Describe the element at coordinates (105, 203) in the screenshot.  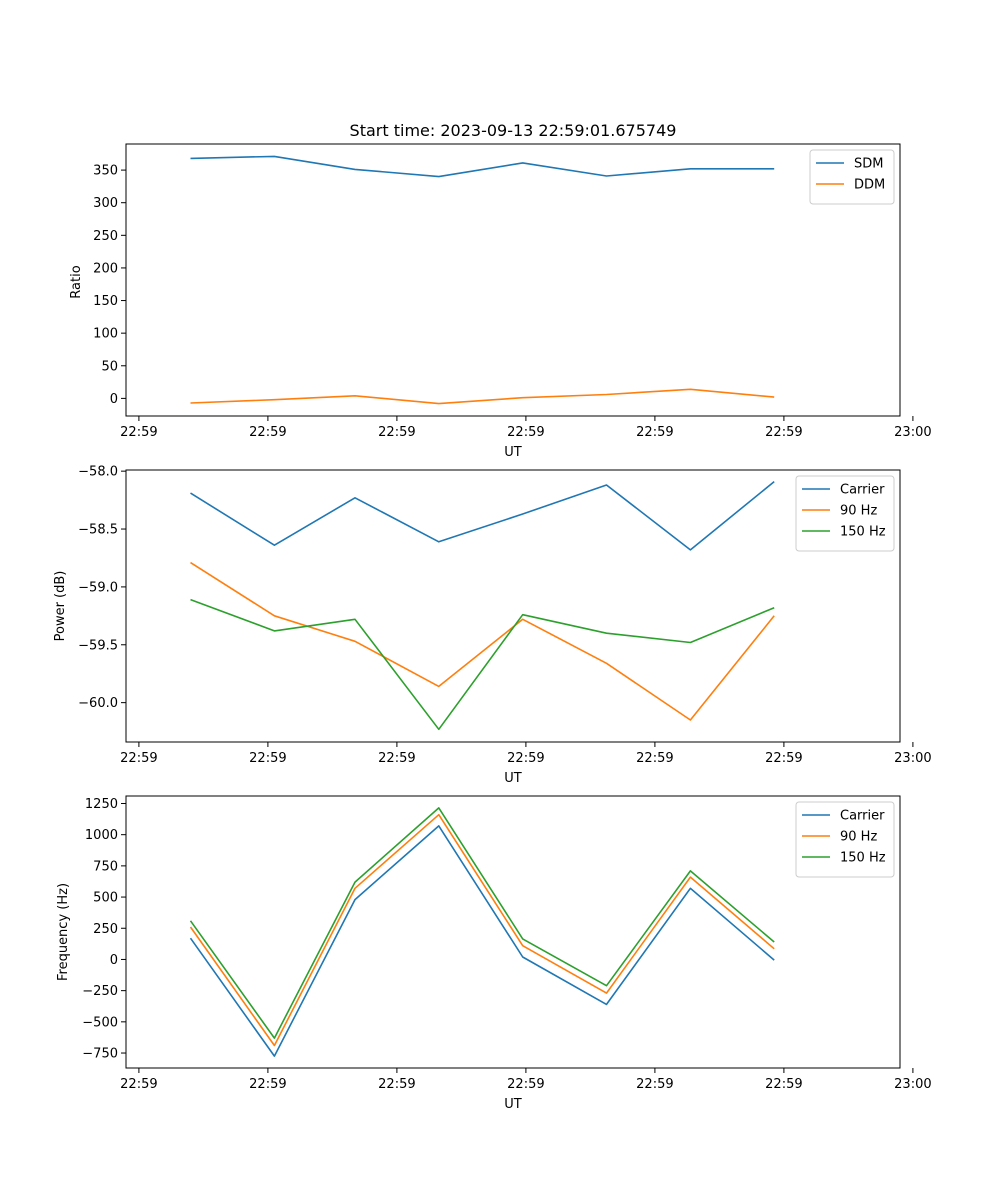
I see `y-tick-label: 300` at that location.